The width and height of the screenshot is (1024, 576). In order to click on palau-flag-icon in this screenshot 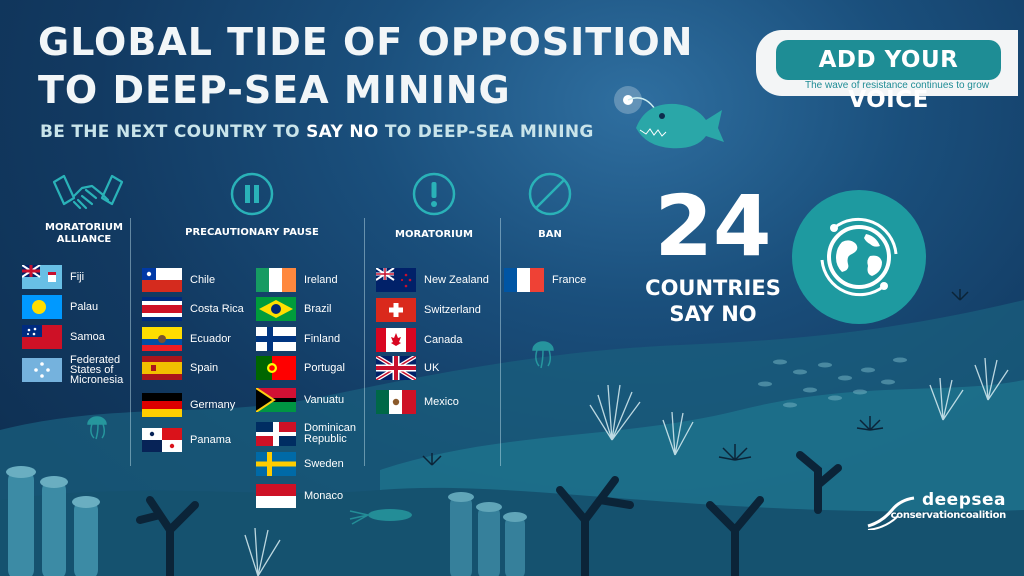, I will do `click(42, 307)`.